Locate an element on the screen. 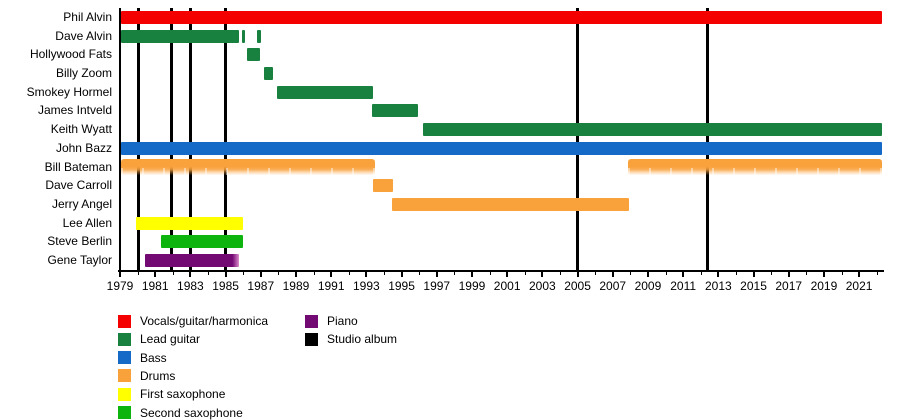 This screenshot has width=900, height=420. x-tick-1987 is located at coordinates (260, 274).